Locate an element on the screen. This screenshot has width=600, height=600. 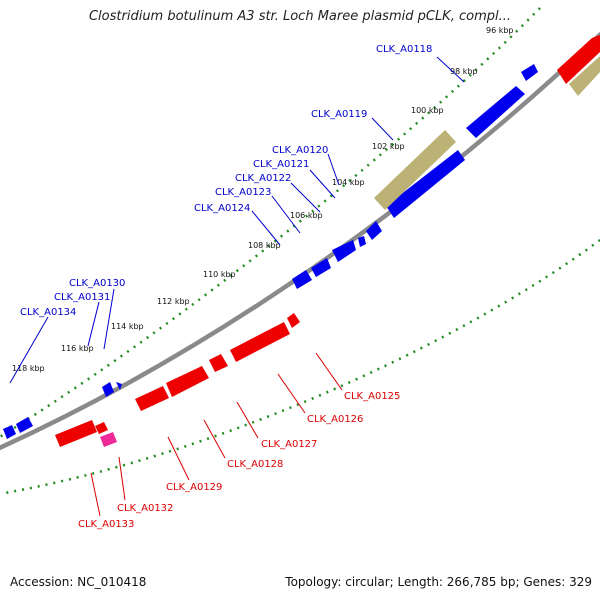
gene-label-CLK_A0132: CLK_A0132 is located at coordinates (145, 508).